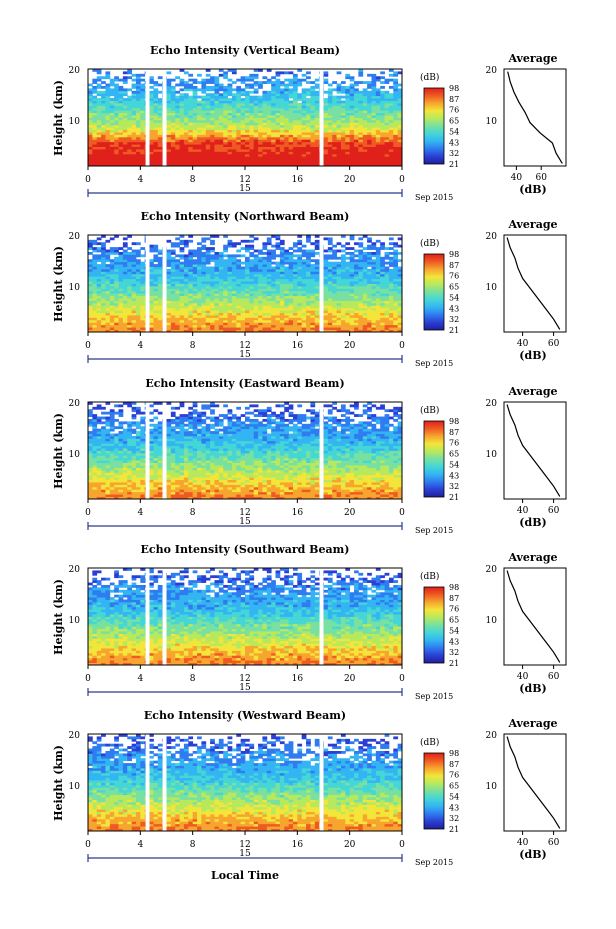 The image size is (616, 929). Describe the element at coordinates (298, 180) in the screenshot. I see `x-tick-label: 16` at that location.